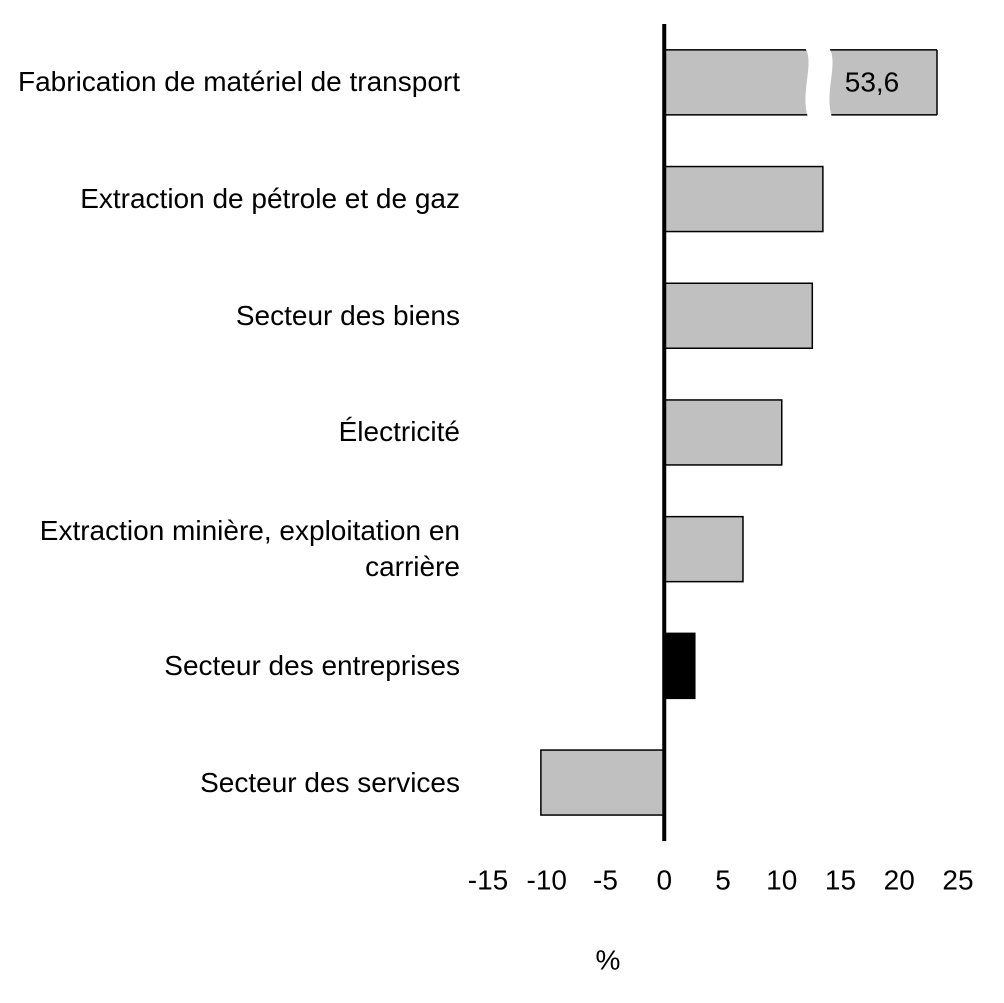 The width and height of the screenshot is (1004, 1003). I want to click on x-tick-label: 0, so click(664, 879).